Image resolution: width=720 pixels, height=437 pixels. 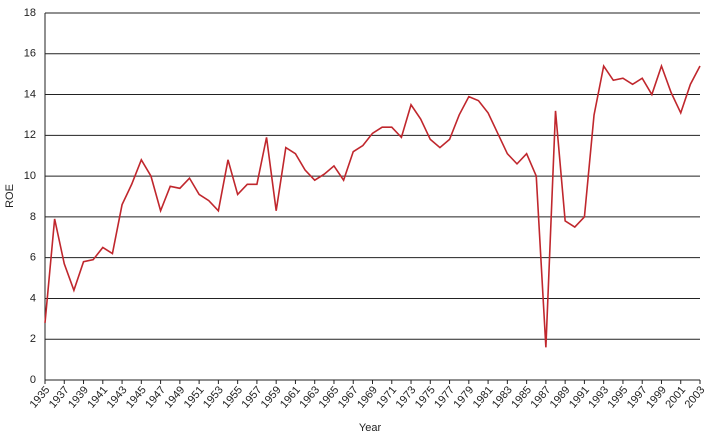 What do you see at coordinates (10, 196) in the screenshot?
I see `y-axis-label: ROE` at bounding box center [10, 196].